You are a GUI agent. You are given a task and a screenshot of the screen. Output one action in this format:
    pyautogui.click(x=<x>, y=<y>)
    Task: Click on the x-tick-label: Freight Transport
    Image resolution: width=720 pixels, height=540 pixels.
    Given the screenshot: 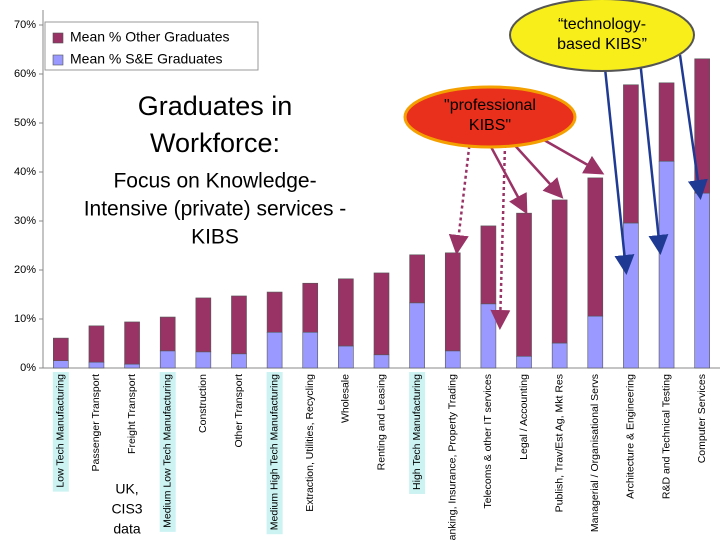 What is the action you would take?
    pyautogui.click(x=132, y=414)
    